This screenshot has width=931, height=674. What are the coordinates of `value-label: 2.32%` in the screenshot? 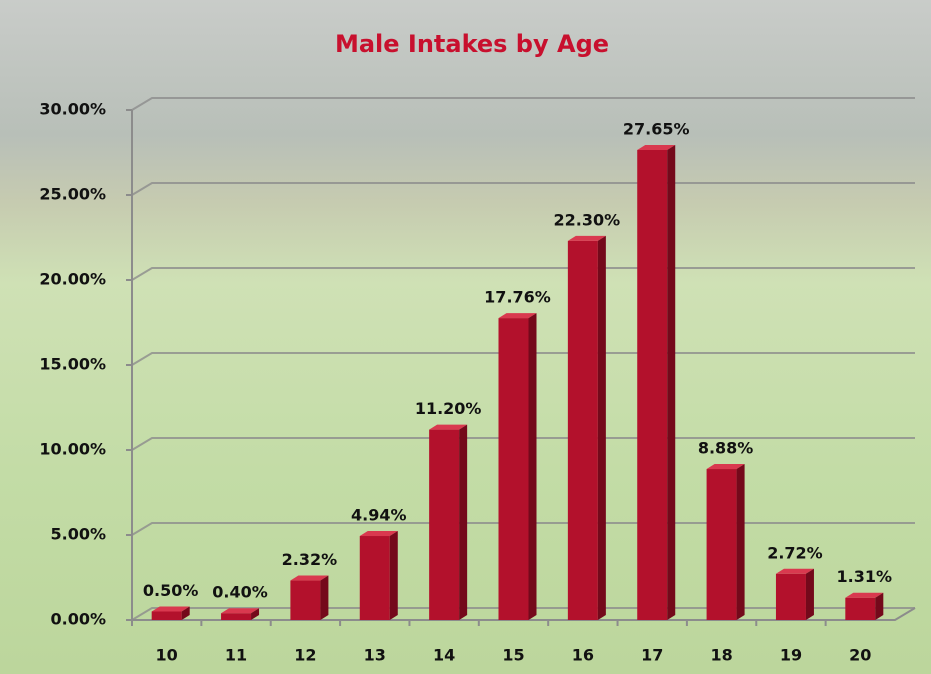 It's located at (310, 559).